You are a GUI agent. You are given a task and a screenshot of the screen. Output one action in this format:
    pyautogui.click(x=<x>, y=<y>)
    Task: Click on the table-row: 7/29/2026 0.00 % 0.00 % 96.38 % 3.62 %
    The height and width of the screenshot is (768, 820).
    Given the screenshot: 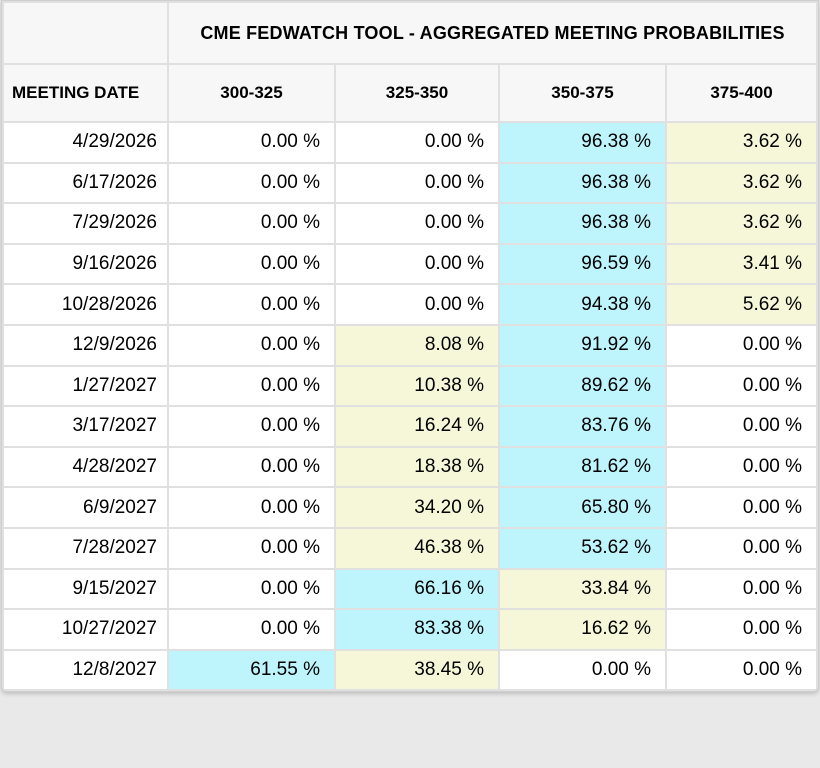 What is the action you would take?
    pyautogui.click(x=410, y=223)
    